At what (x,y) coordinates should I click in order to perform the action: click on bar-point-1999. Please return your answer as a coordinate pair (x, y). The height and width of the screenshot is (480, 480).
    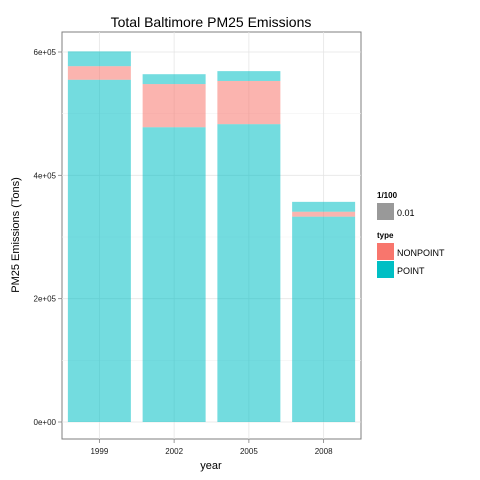
    Looking at the image, I should click on (99, 250).